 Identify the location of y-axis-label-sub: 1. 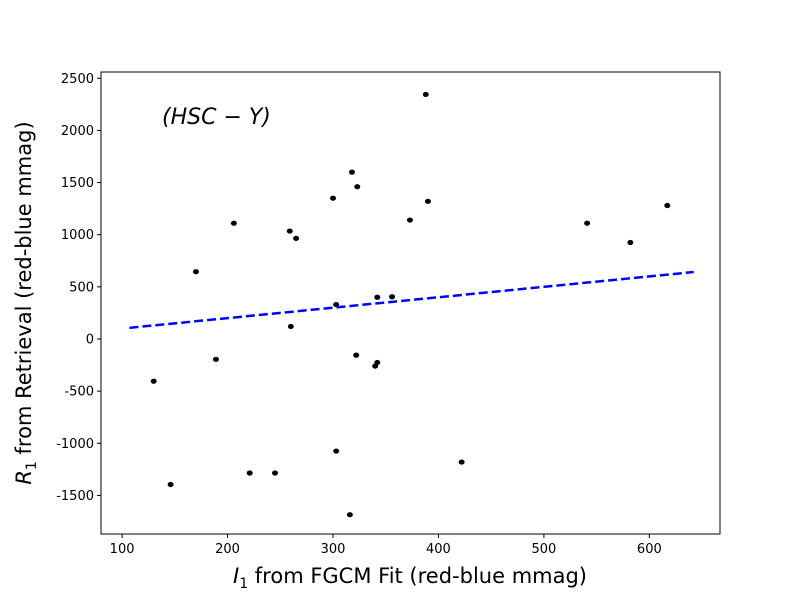
(32, 465).